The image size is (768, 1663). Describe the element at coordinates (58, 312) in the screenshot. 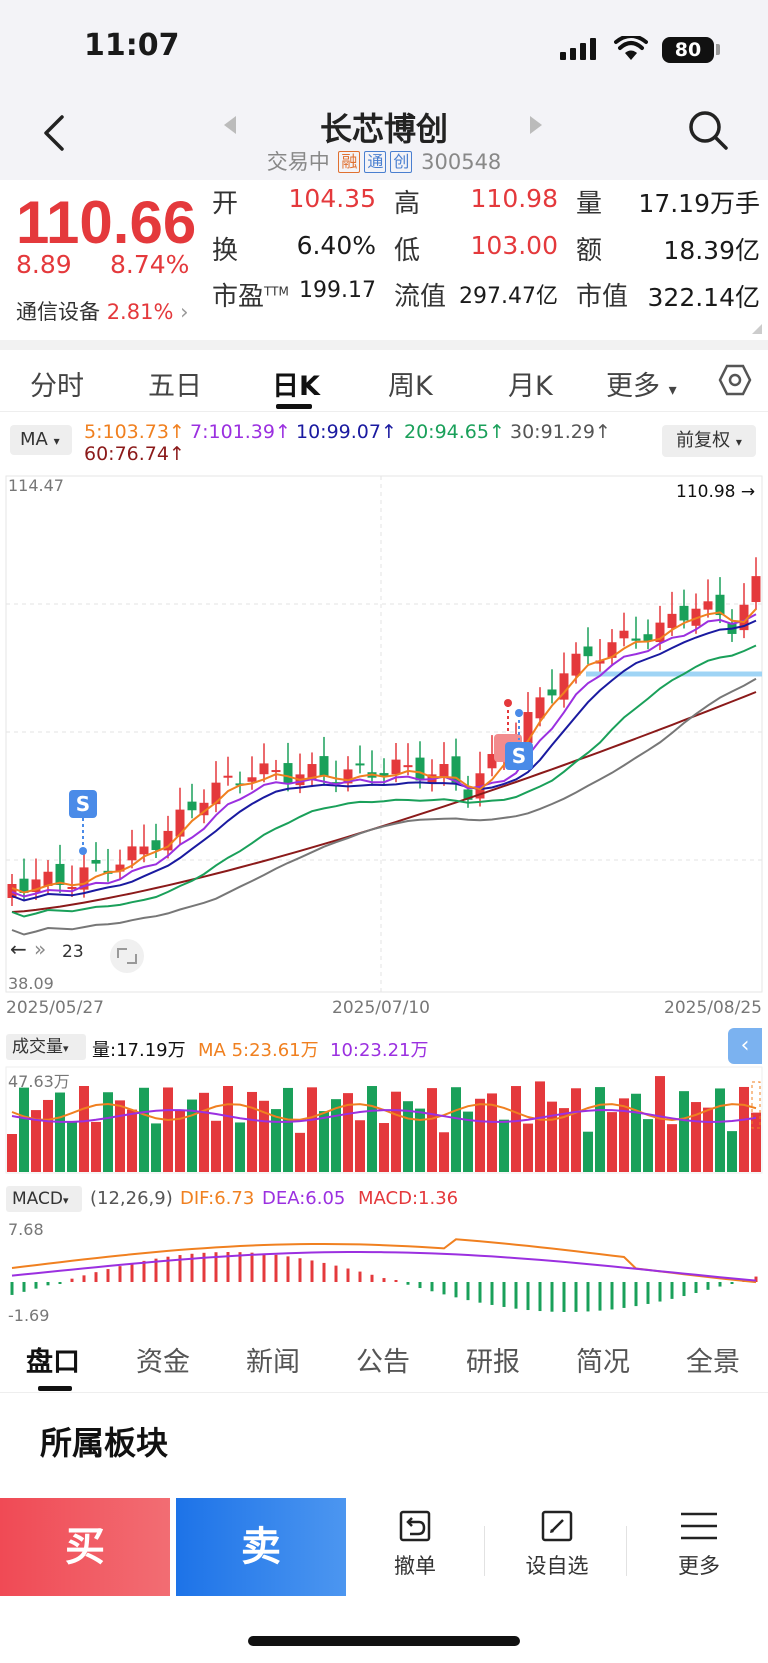

I see `sector-name: 通信设备` at that location.